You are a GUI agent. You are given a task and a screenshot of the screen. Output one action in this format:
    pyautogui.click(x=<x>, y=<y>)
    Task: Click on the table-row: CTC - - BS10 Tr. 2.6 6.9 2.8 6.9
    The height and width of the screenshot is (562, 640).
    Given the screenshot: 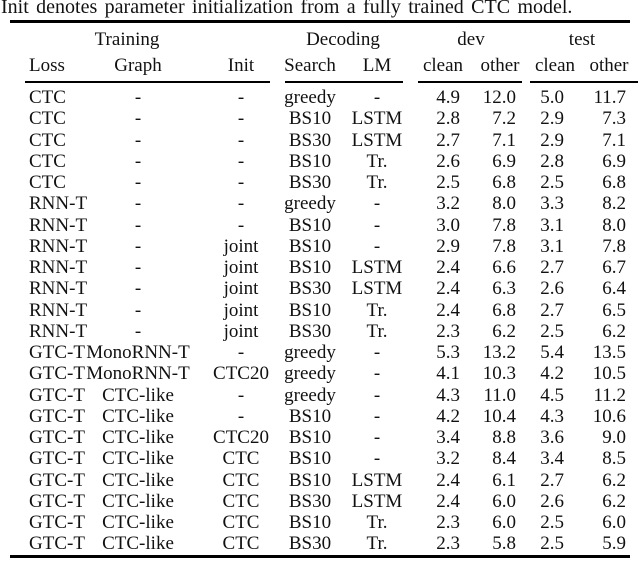 What is the action you would take?
    pyautogui.click(x=313, y=161)
    